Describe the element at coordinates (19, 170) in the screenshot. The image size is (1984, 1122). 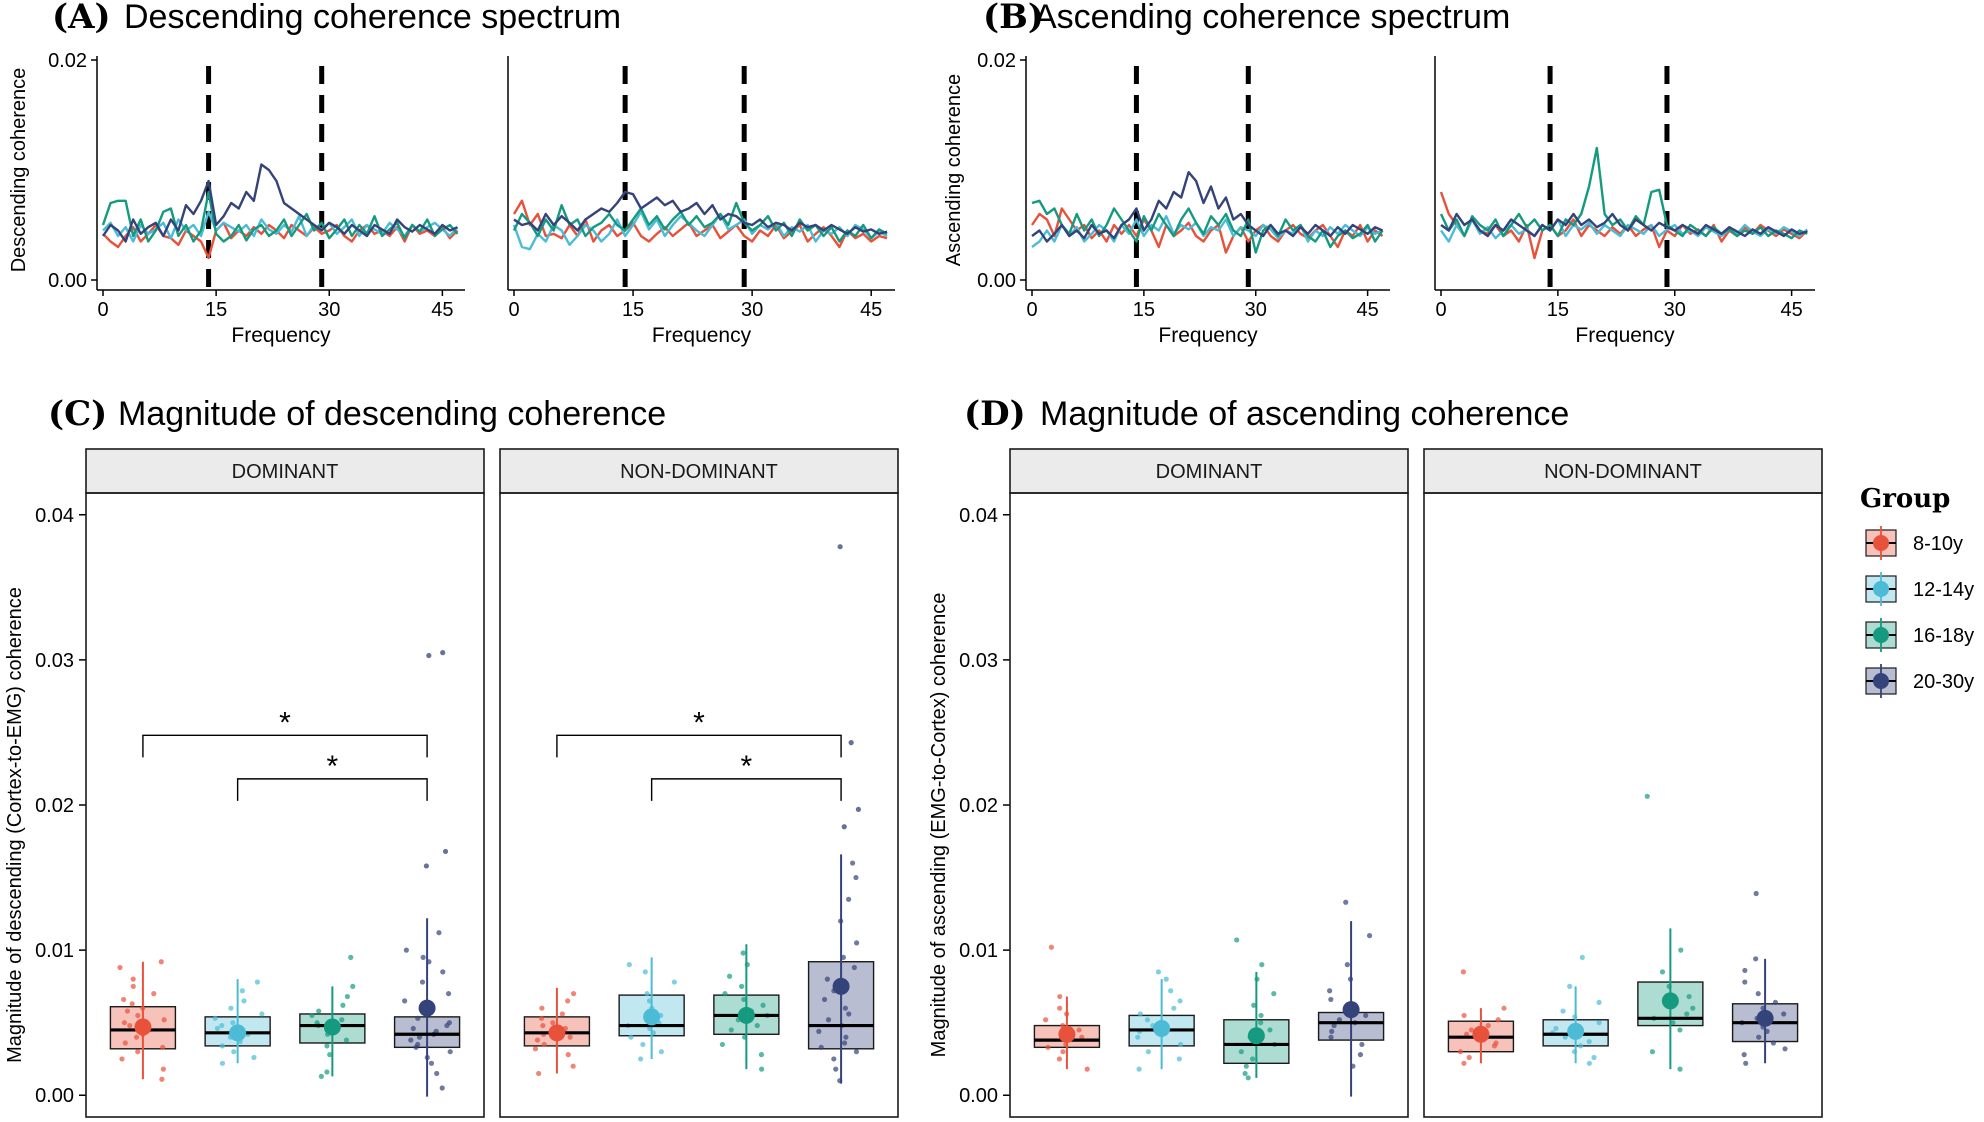
I see `y-axis-title: Descending coherence` at that location.